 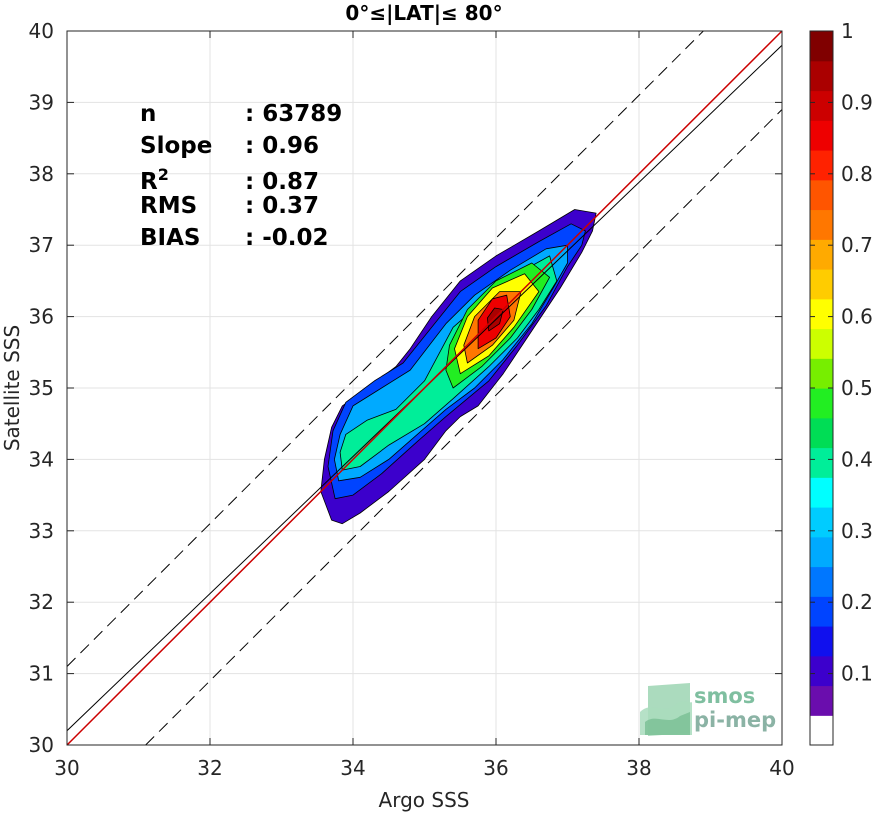 What do you see at coordinates (724, 696) in the screenshot?
I see `logo-line1: smos` at bounding box center [724, 696].